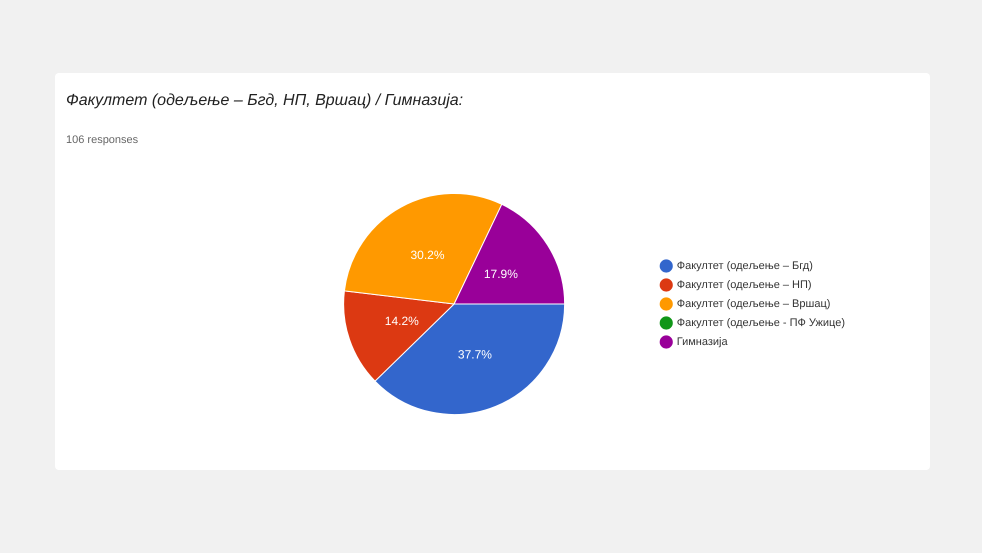 The height and width of the screenshot is (553, 982). What do you see at coordinates (702, 342) in the screenshot?
I see `legend-label: Гимназија` at bounding box center [702, 342].